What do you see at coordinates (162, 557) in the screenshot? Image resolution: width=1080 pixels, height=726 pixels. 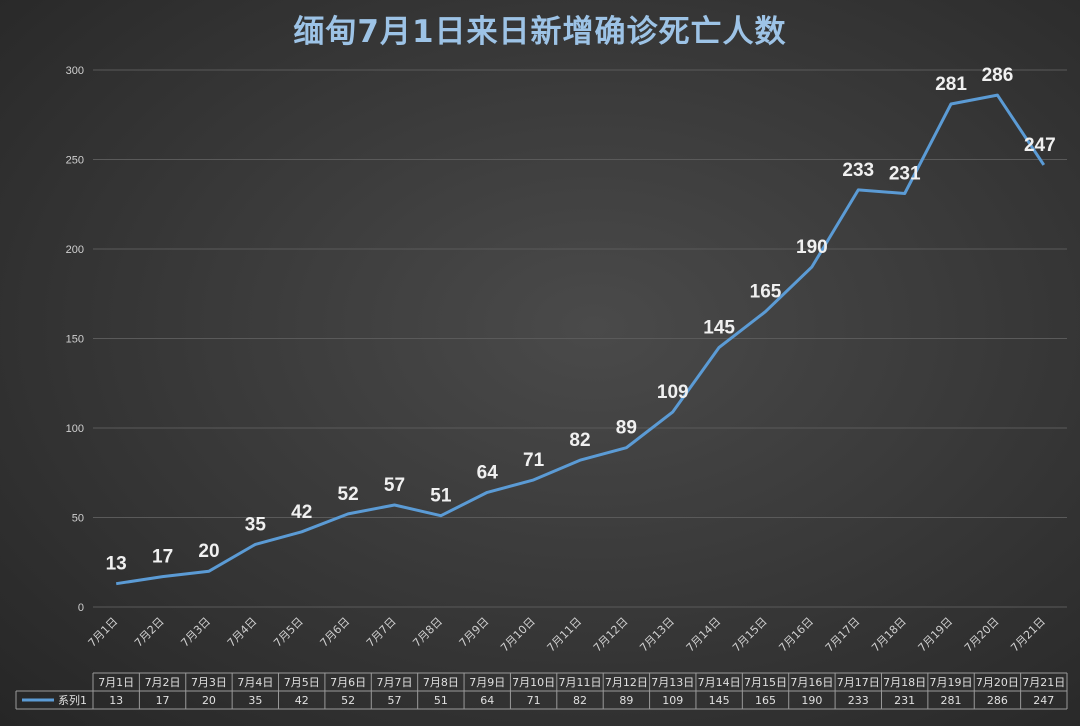 I see `data-label: 17` at bounding box center [162, 557].